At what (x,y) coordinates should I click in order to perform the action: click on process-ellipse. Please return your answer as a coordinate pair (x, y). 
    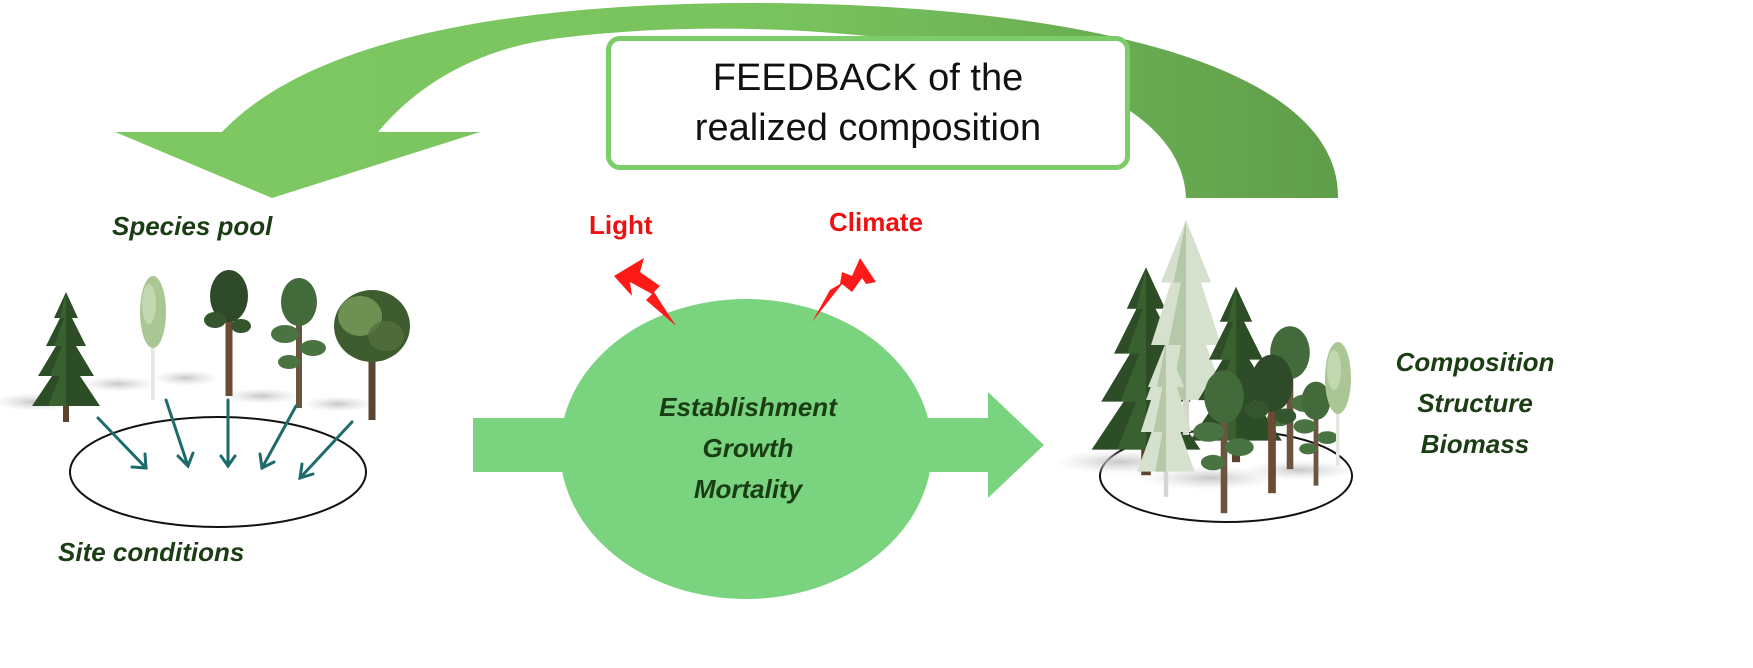
    Looking at the image, I should click on (746, 449).